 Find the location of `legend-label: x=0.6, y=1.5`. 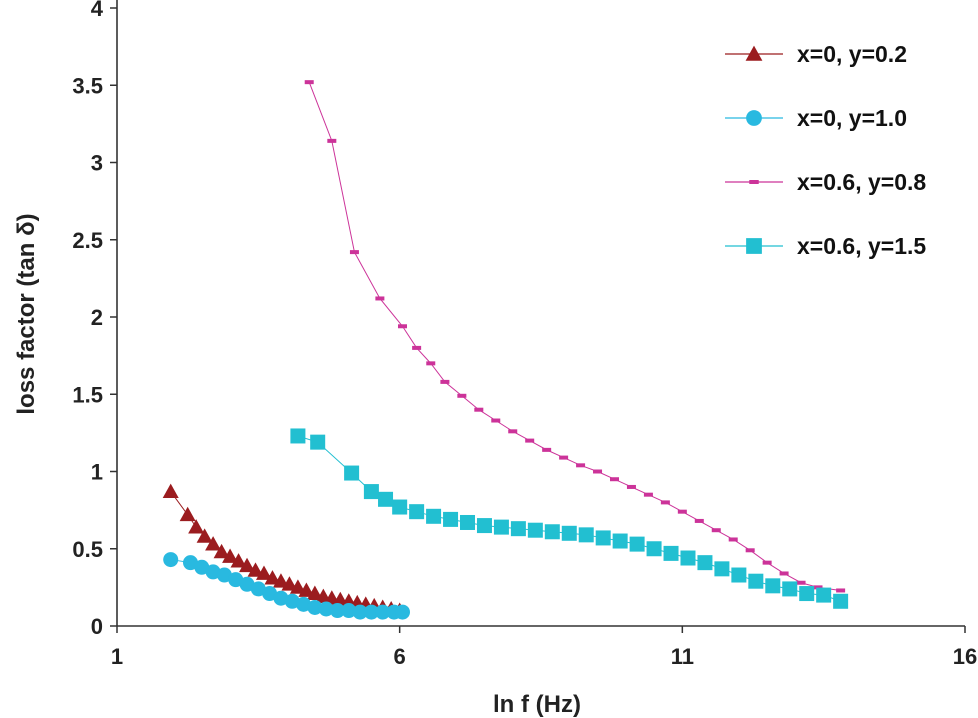

legend-label: x=0.6, y=1.5 is located at coordinates (861, 246).